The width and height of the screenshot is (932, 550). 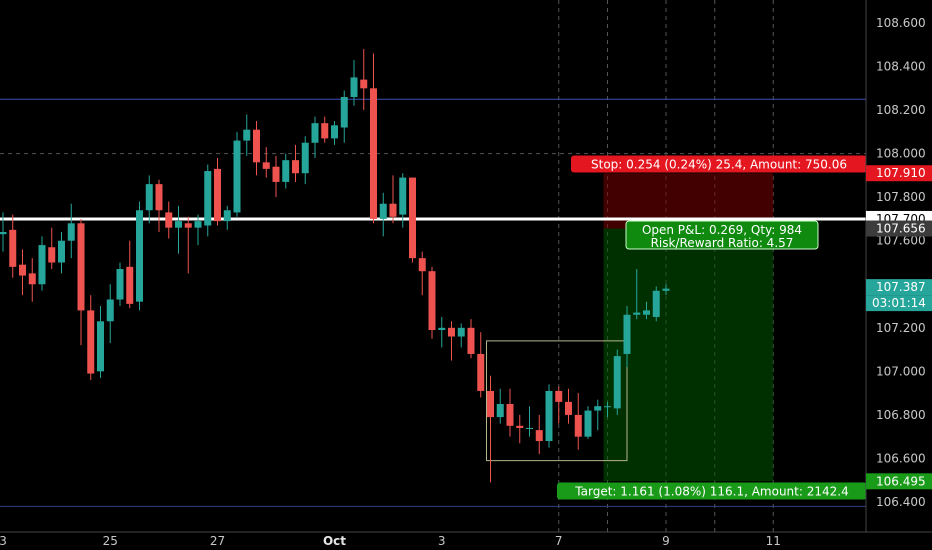 What do you see at coordinates (901, 502) in the screenshot?
I see `y-tick-label: 106.400` at bounding box center [901, 502].